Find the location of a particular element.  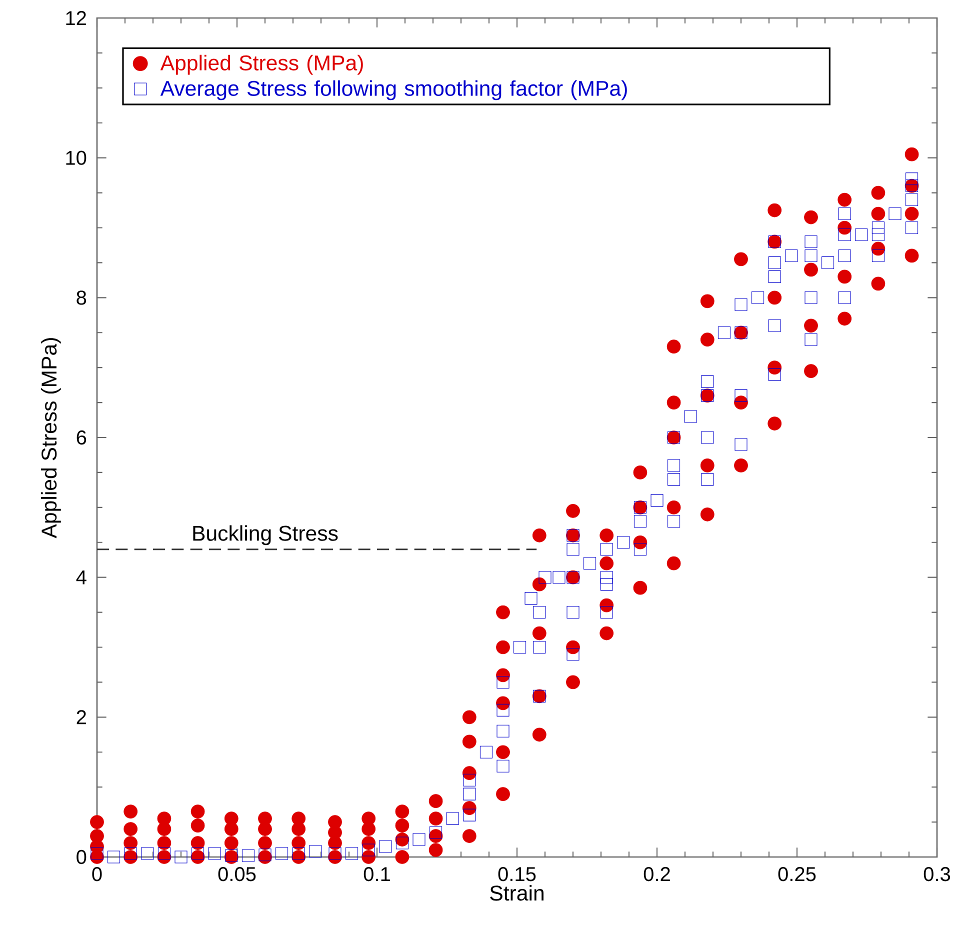

x-tick-label: 0 is located at coordinates (97, 874).